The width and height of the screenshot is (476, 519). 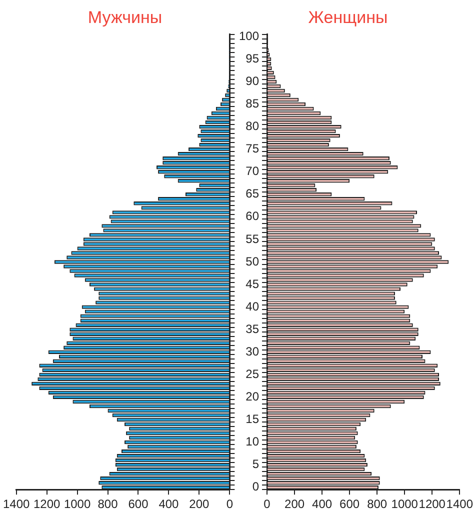 What do you see at coordinates (253, 351) in the screenshot?
I see `y-tick-label: 30` at bounding box center [253, 351].